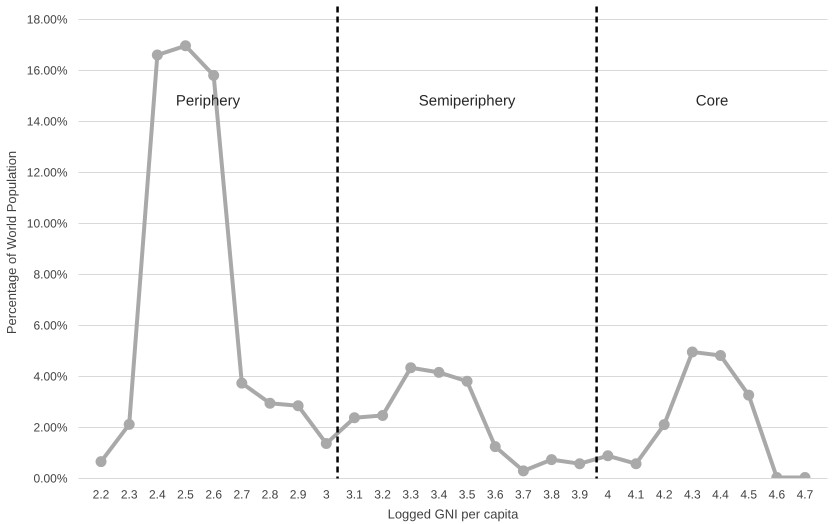 The width and height of the screenshot is (837, 524). Describe the element at coordinates (50, 376) in the screenshot. I see `y-tick-label: 4.00%` at that location.